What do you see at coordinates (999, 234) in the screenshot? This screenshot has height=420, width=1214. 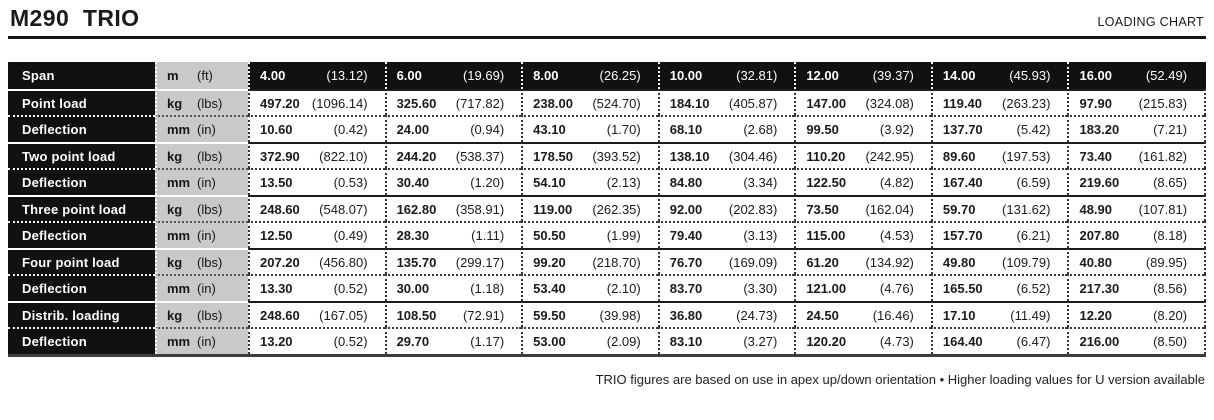 I see `value-cell: 157.70 (6.21)` at bounding box center [999, 234].